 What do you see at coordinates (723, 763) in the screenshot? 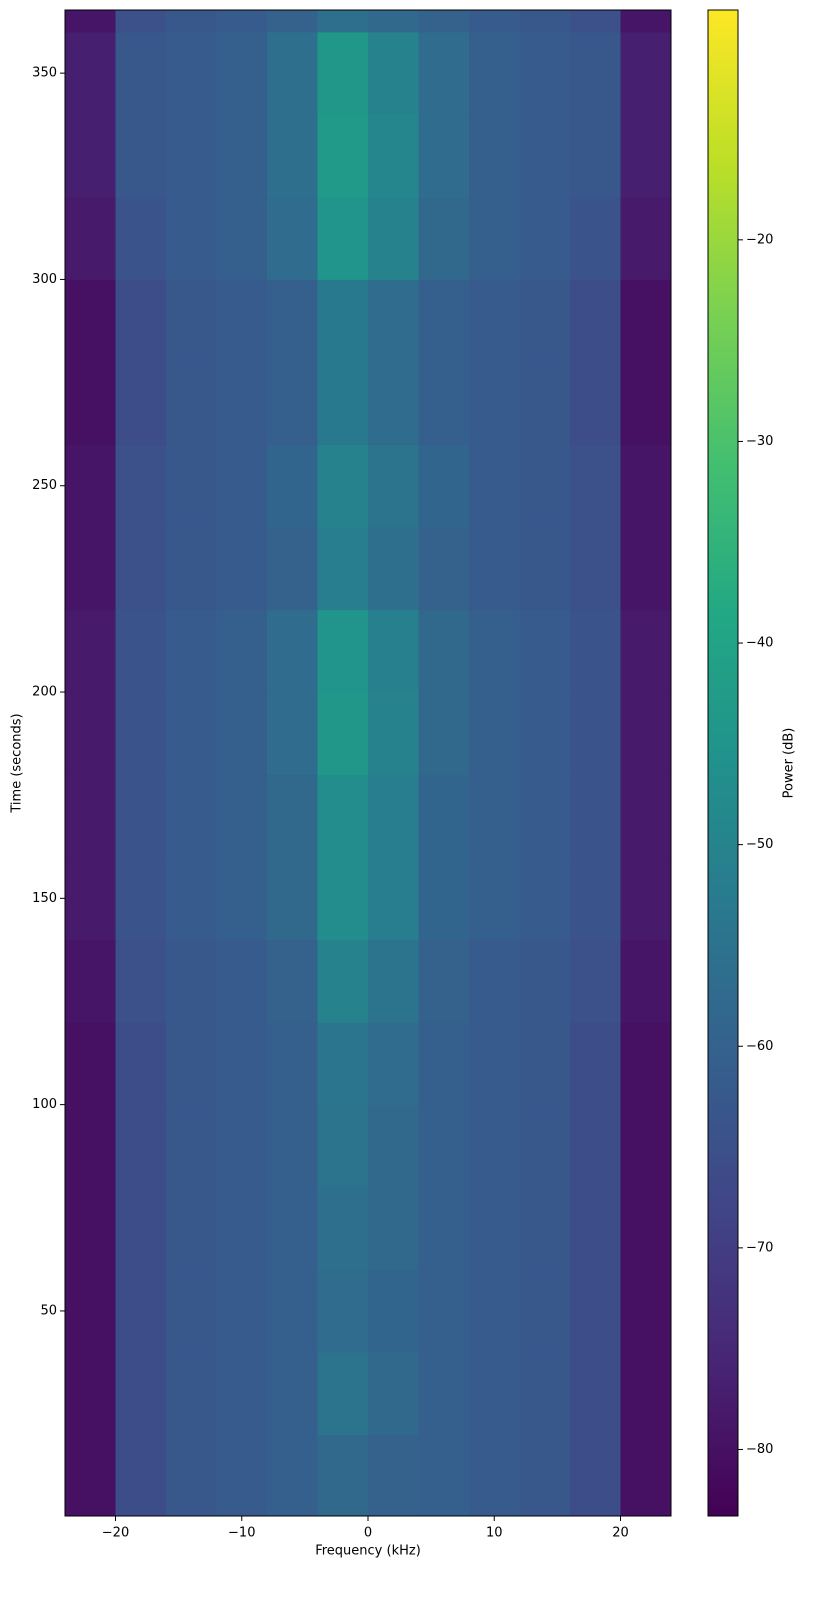
I see `colorbar` at bounding box center [723, 763].